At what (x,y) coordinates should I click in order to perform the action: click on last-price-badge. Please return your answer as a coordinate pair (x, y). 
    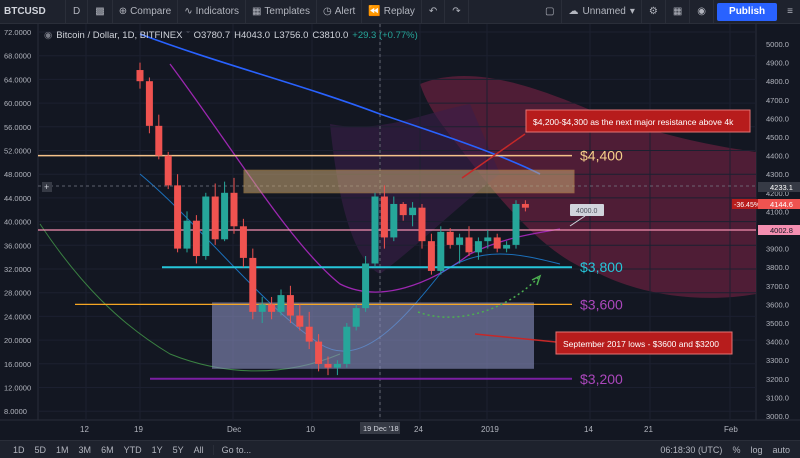
    Looking at the image, I should click on (779, 204).